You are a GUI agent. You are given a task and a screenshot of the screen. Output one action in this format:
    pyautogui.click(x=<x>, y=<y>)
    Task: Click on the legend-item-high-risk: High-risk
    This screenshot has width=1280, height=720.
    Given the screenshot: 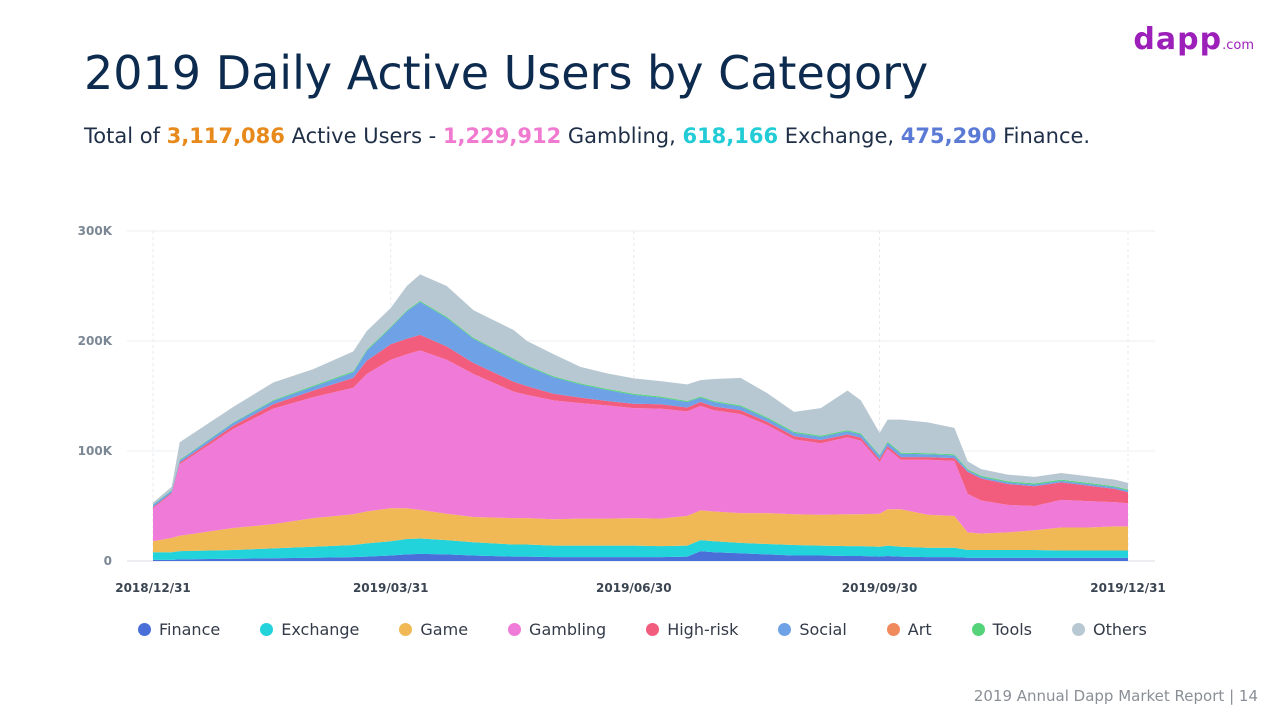 What is the action you would take?
    pyautogui.click(x=692, y=629)
    